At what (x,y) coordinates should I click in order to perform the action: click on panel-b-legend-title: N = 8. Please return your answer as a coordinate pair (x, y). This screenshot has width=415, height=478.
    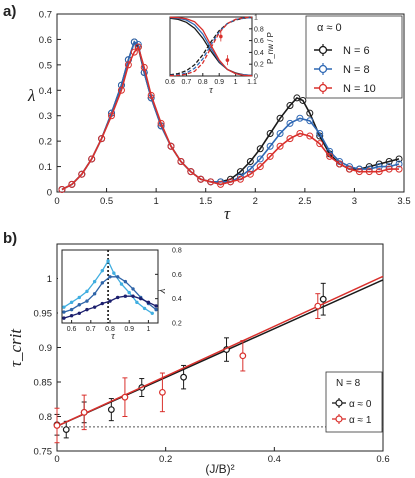
    Looking at the image, I should click on (348, 383).